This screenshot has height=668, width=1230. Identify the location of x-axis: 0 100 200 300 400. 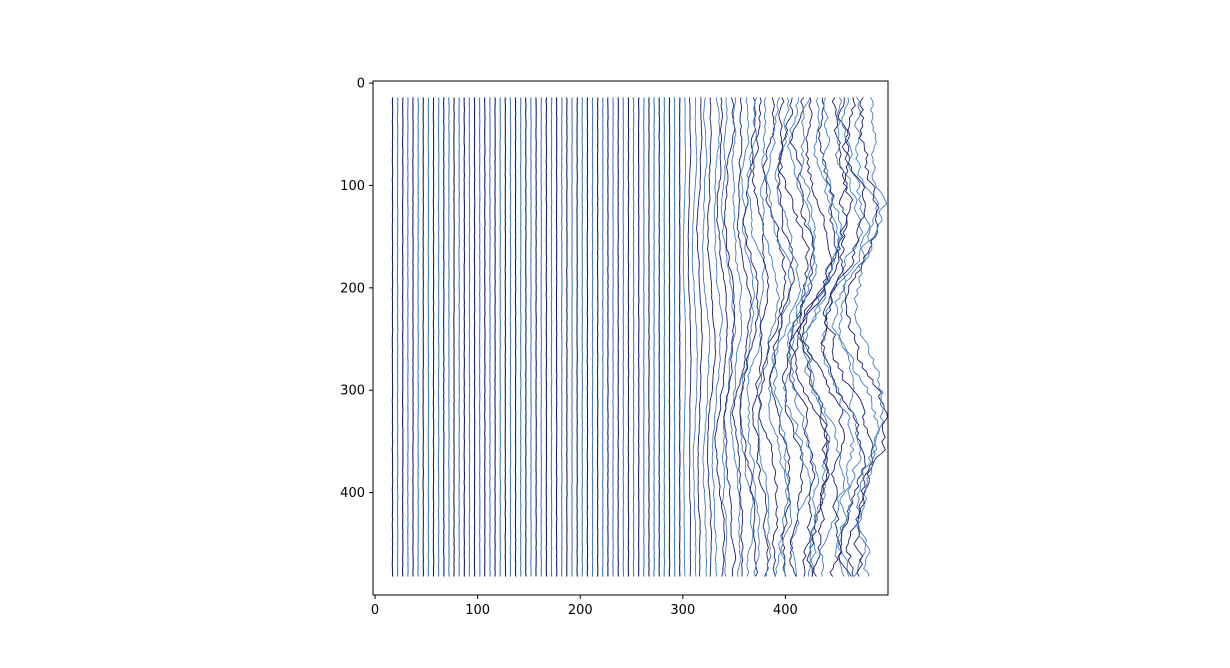
(584, 606).